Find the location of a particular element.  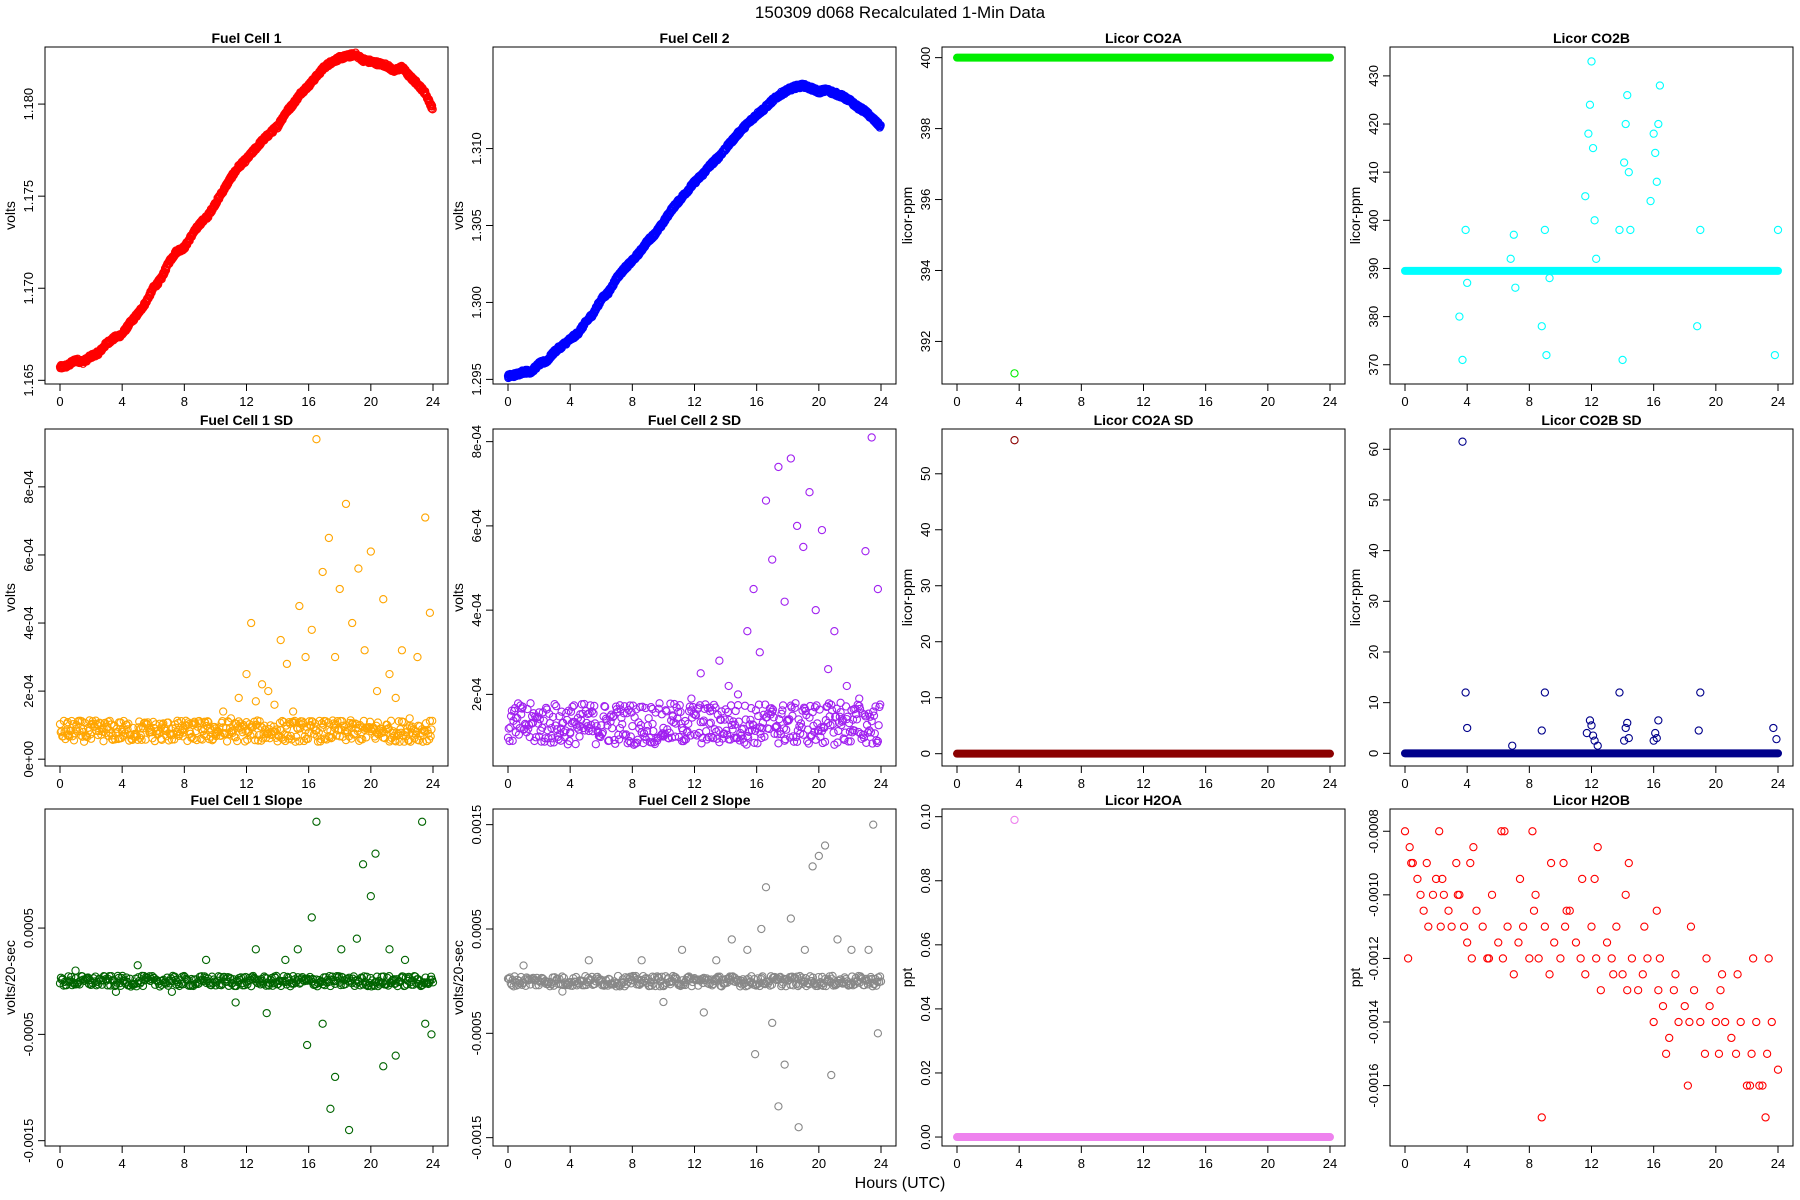

y-tick-label: 10 is located at coordinates (925, 697).